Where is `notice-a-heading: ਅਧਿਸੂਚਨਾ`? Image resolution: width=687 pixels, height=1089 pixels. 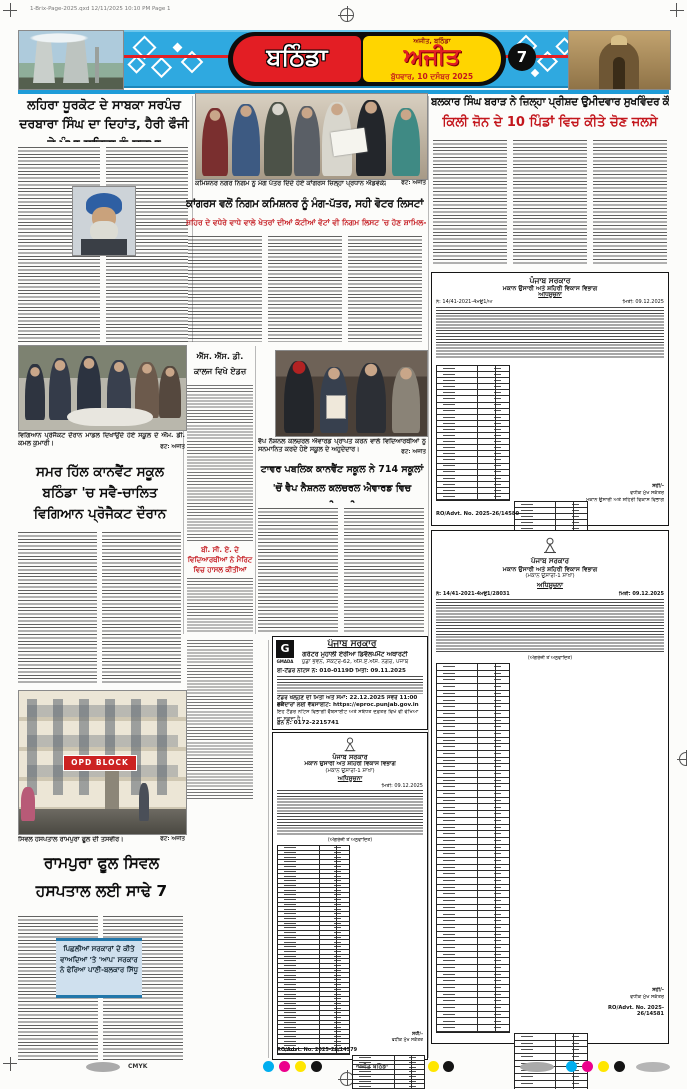 notice-a-heading: ਅਧਿਸੂਚਨਾ is located at coordinates (550, 295).